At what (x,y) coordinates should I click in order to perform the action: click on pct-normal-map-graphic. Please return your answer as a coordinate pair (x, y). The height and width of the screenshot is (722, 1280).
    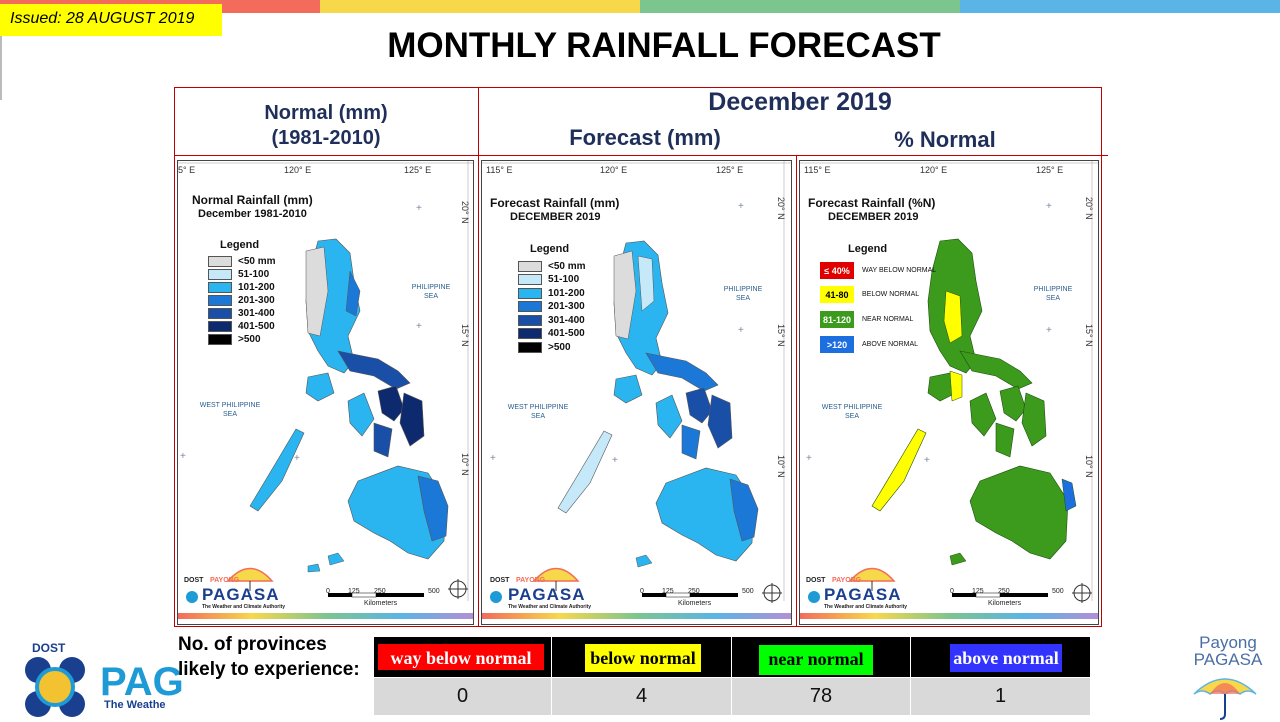
    Looking at the image, I should click on (949, 382).